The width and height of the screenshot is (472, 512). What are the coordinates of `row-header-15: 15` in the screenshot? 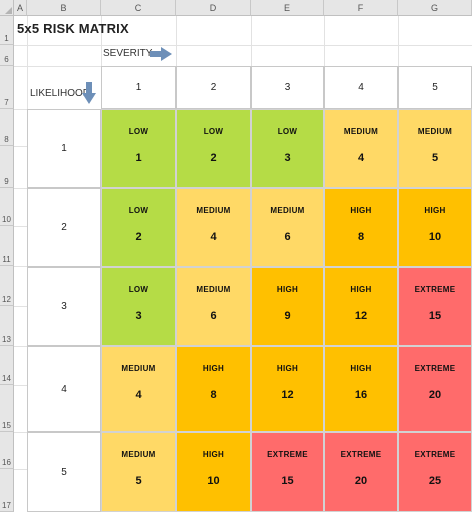 It's located at (7, 408).